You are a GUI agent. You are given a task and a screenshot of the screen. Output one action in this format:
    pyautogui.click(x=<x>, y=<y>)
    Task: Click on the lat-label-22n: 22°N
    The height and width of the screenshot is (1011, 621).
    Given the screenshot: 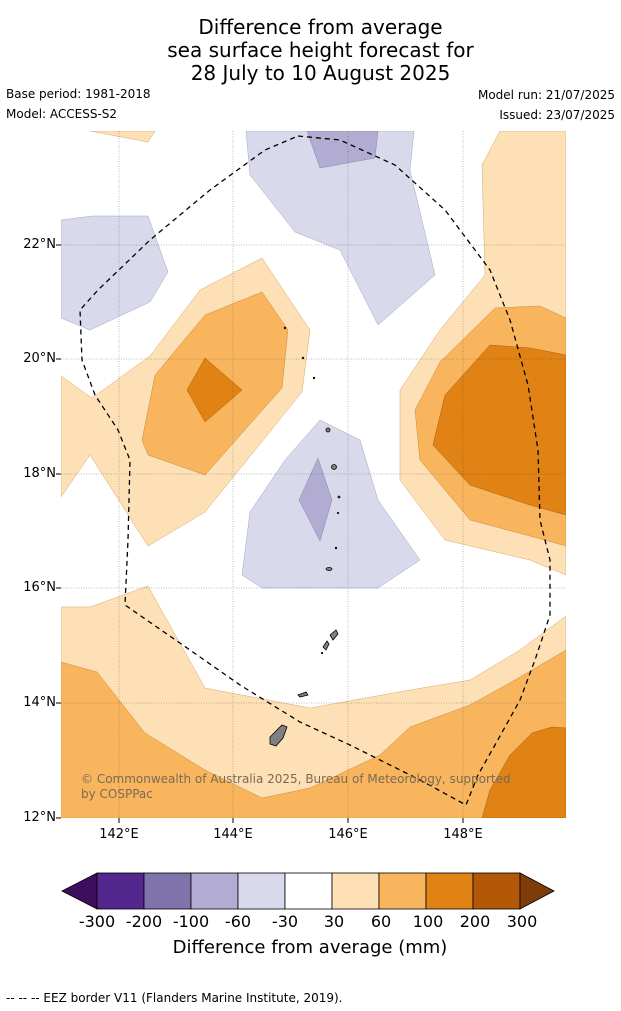 What is the action you would take?
    pyautogui.click(x=39, y=244)
    